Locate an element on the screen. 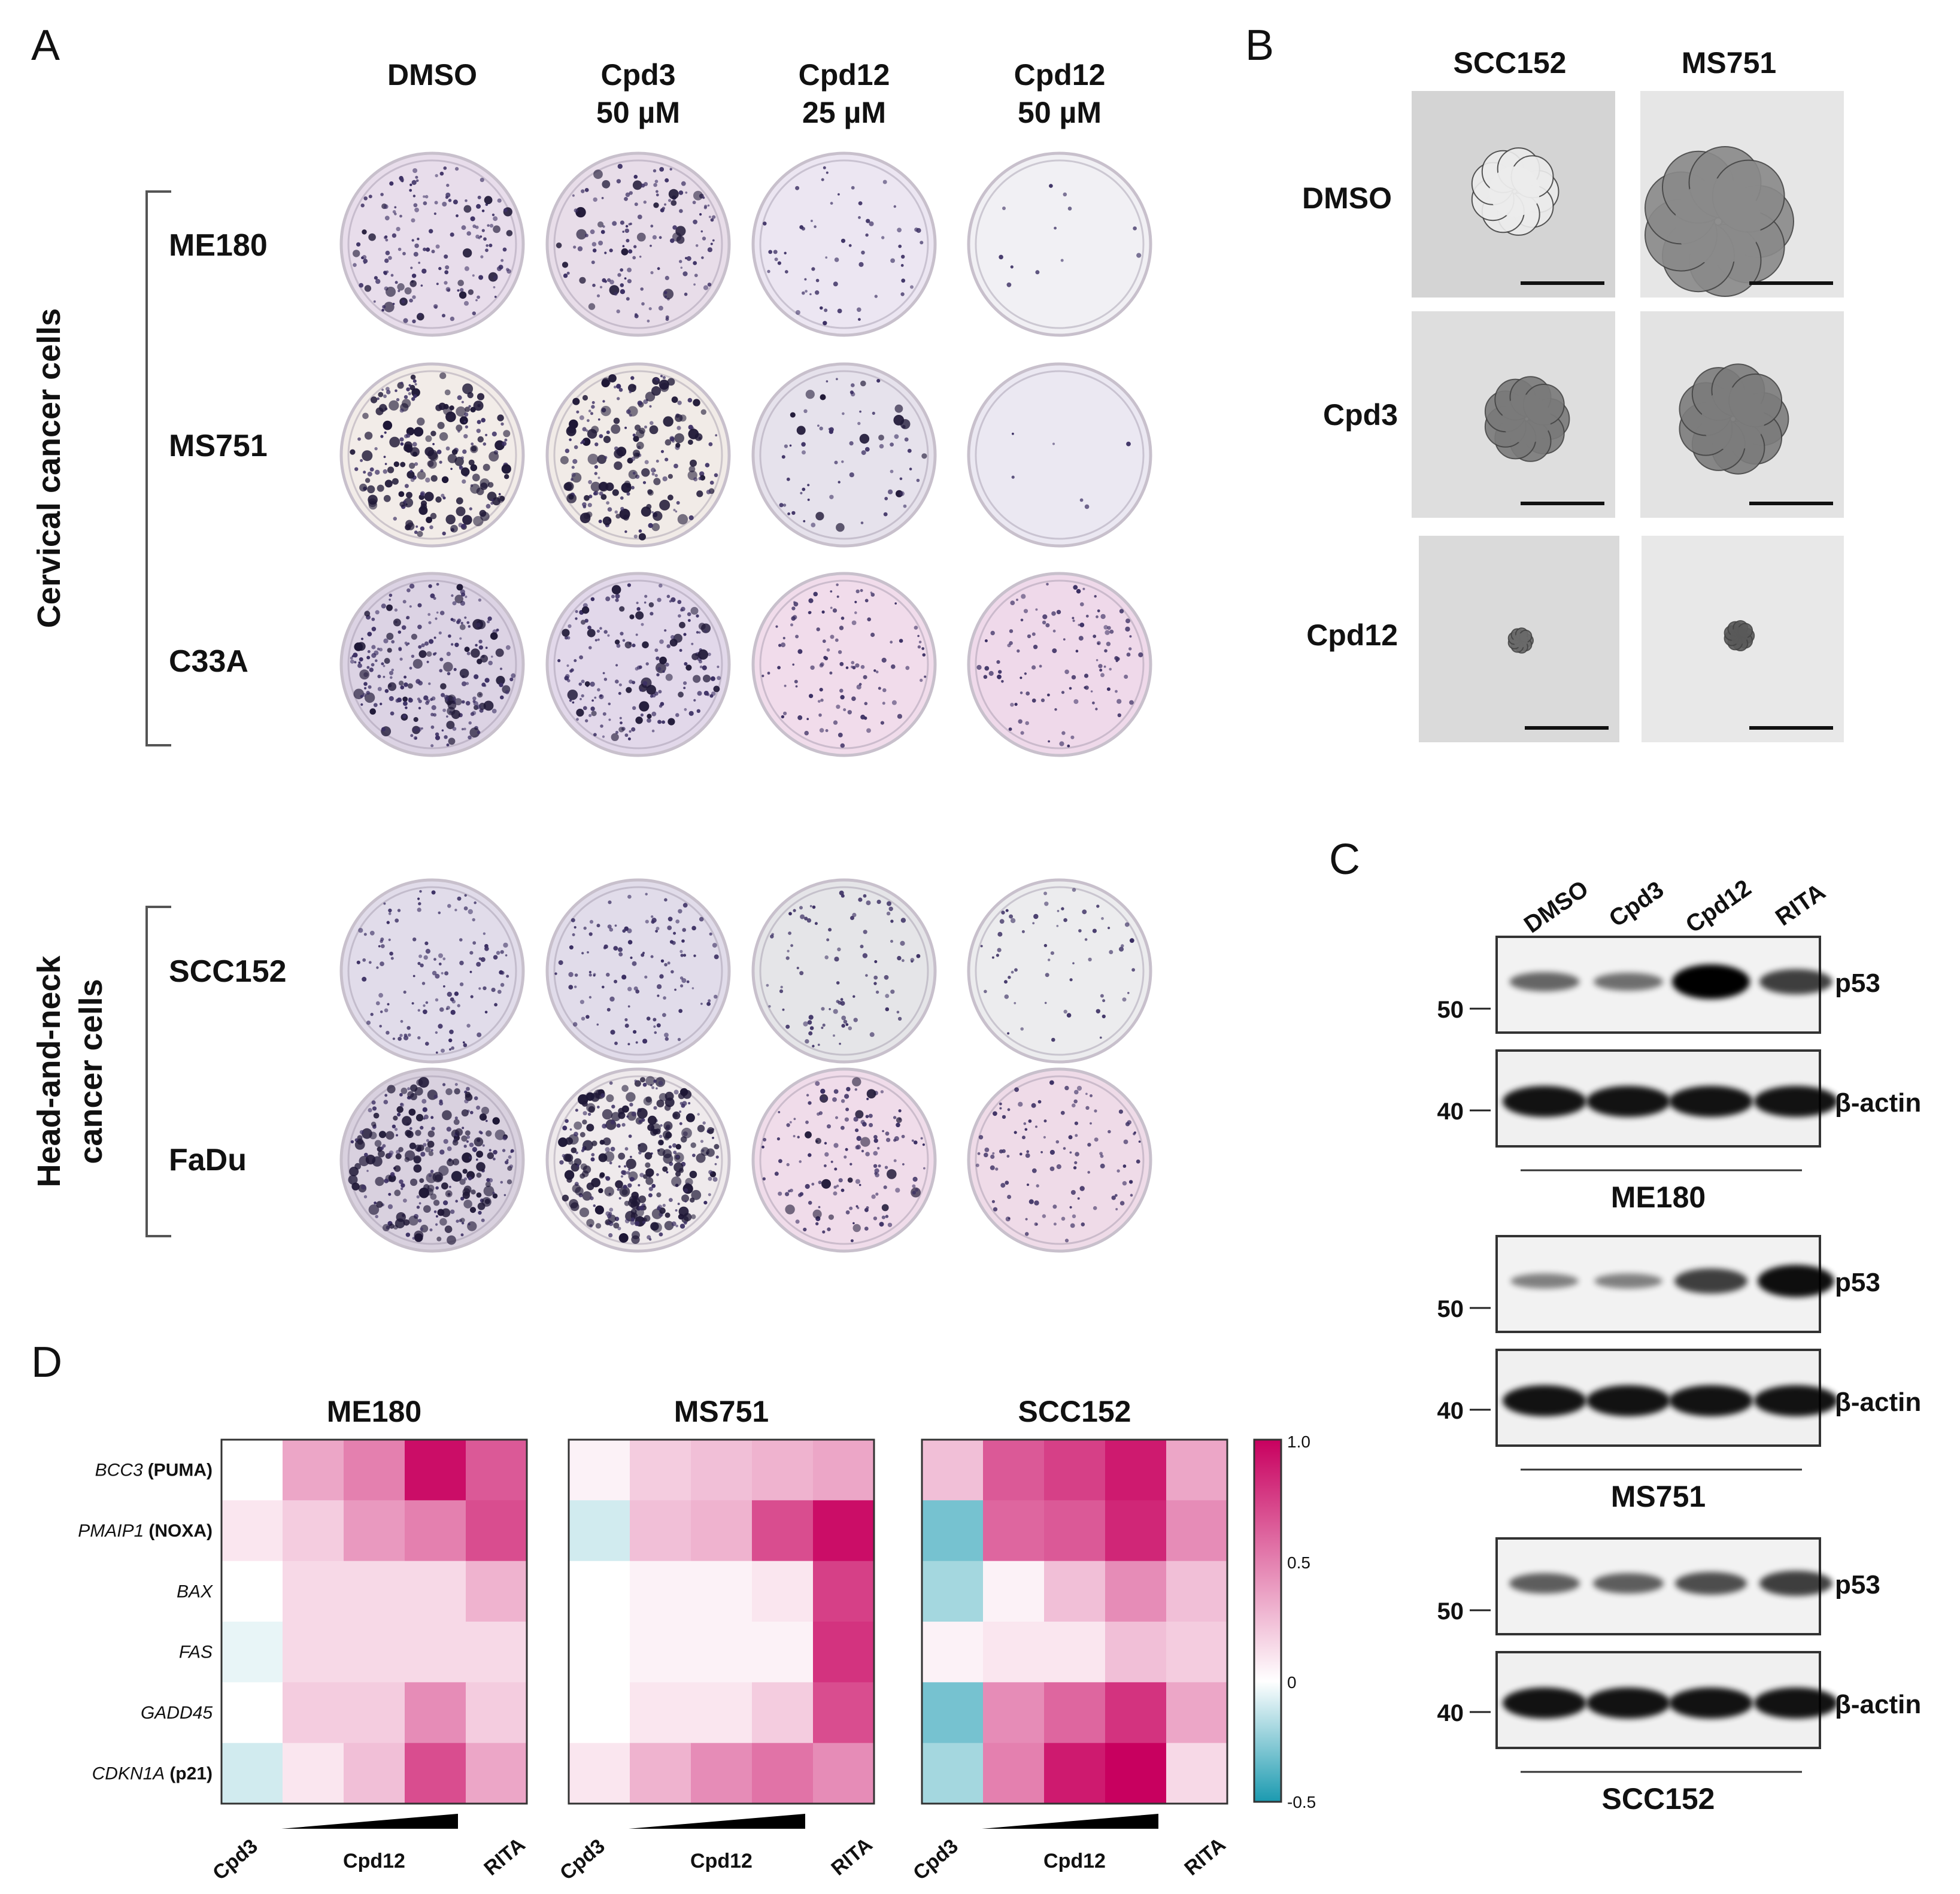 This screenshot has width=1960, height=1894. row-label-ms751: MS751 is located at coordinates (218, 446).